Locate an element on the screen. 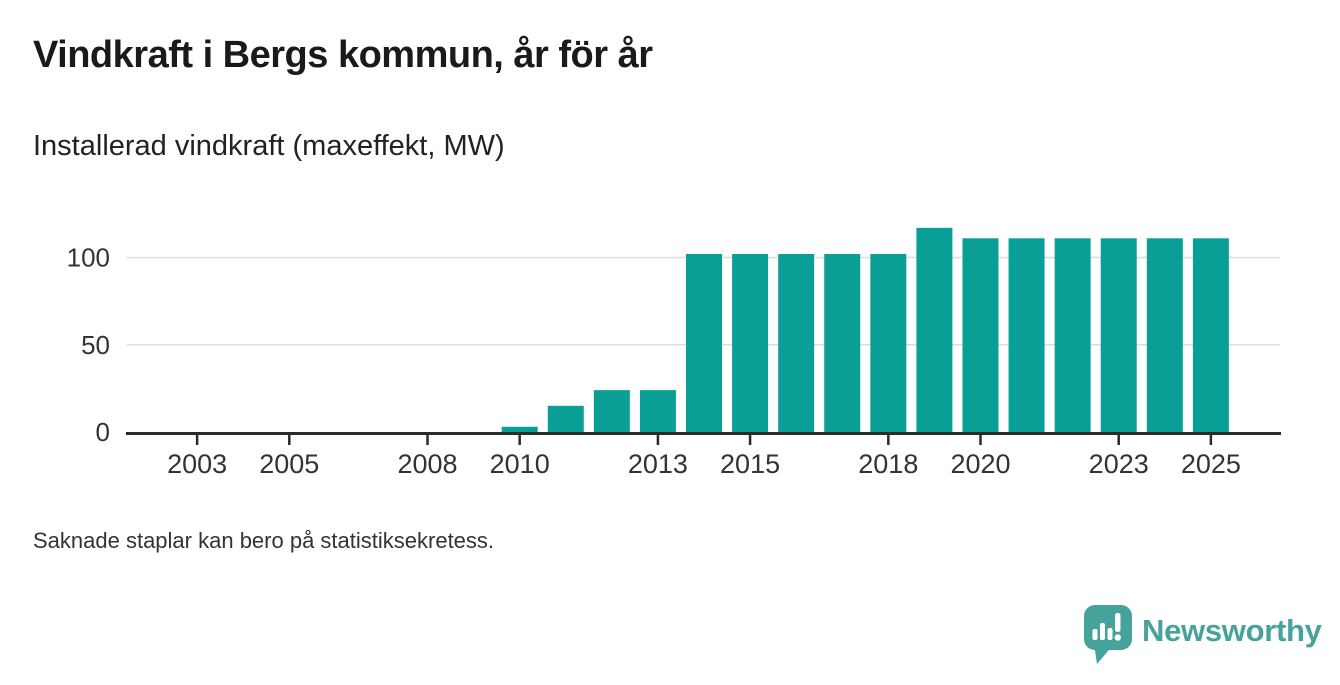 Image resolution: width=1340 pixels, height=685 pixels. newsworthy-logo-text: Newsworthy is located at coordinates (1232, 630).